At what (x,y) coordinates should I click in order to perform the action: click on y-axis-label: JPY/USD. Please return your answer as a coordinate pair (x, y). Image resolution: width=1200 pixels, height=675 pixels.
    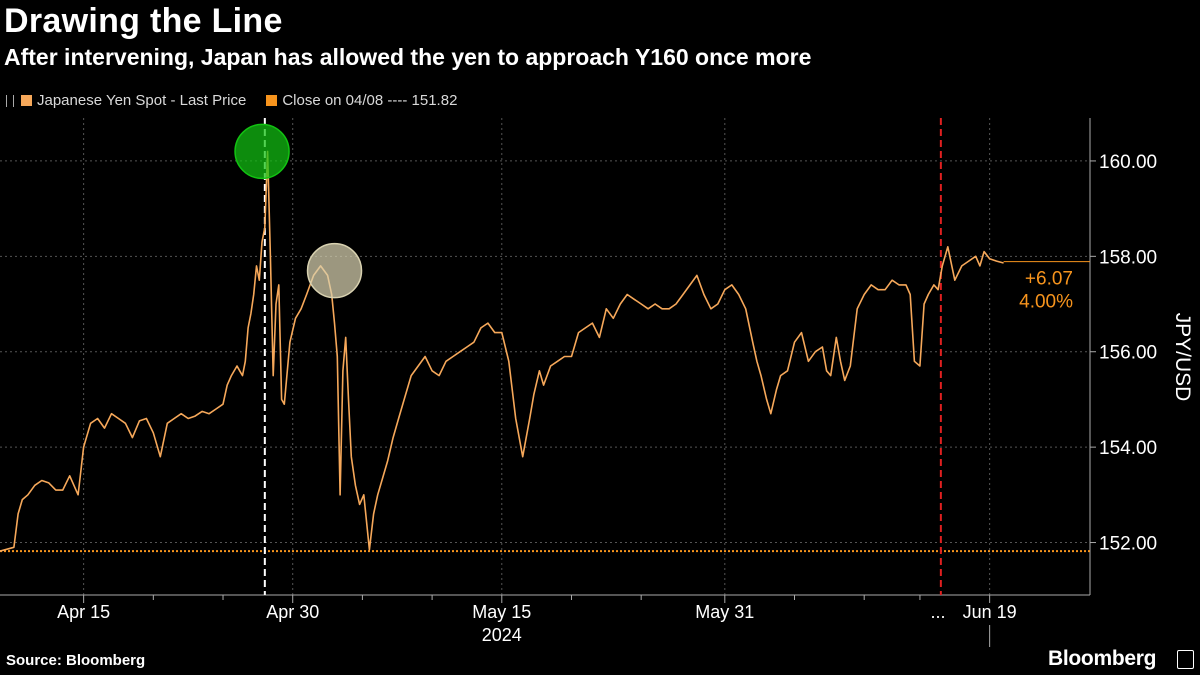
    Looking at the image, I should click on (1182, 357).